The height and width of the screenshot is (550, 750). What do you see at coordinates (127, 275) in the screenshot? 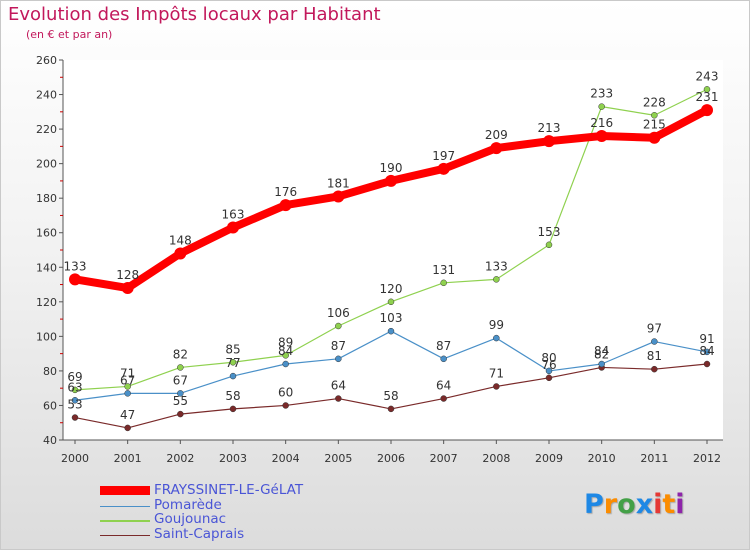
I see `data-label: 128` at bounding box center [127, 275].